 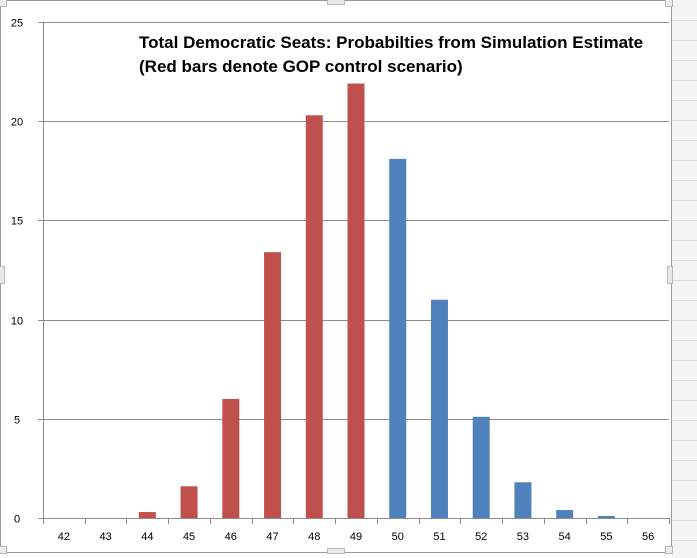 What do you see at coordinates (105, 537) in the screenshot?
I see `x-tick-label: 43` at bounding box center [105, 537].